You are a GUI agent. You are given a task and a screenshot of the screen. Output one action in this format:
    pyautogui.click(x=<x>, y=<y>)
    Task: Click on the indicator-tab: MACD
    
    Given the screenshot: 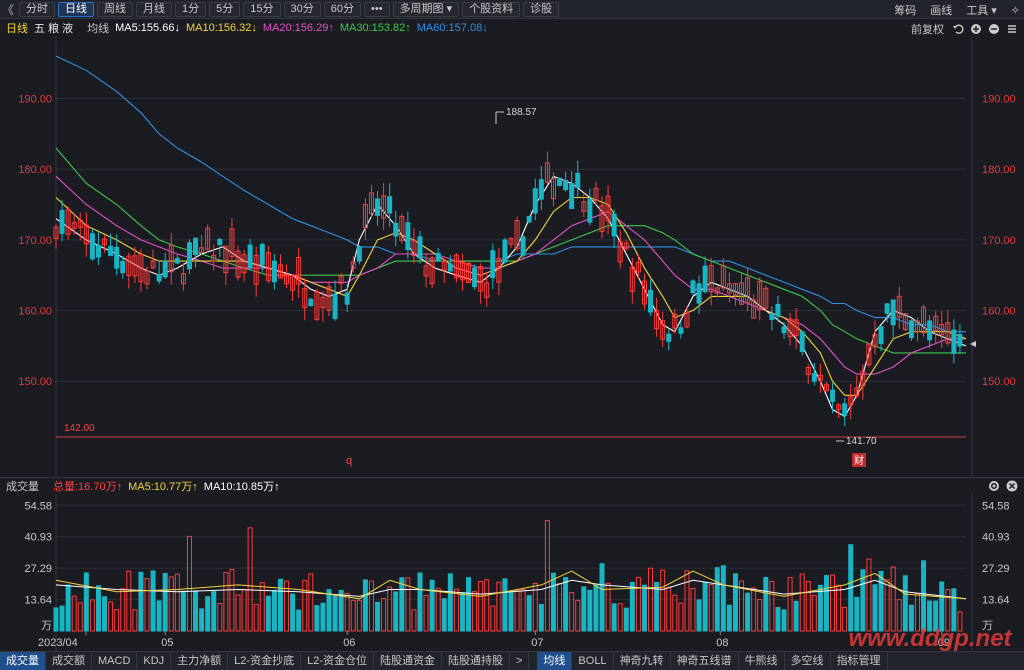 What is the action you would take?
    pyautogui.click(x=115, y=660)
    